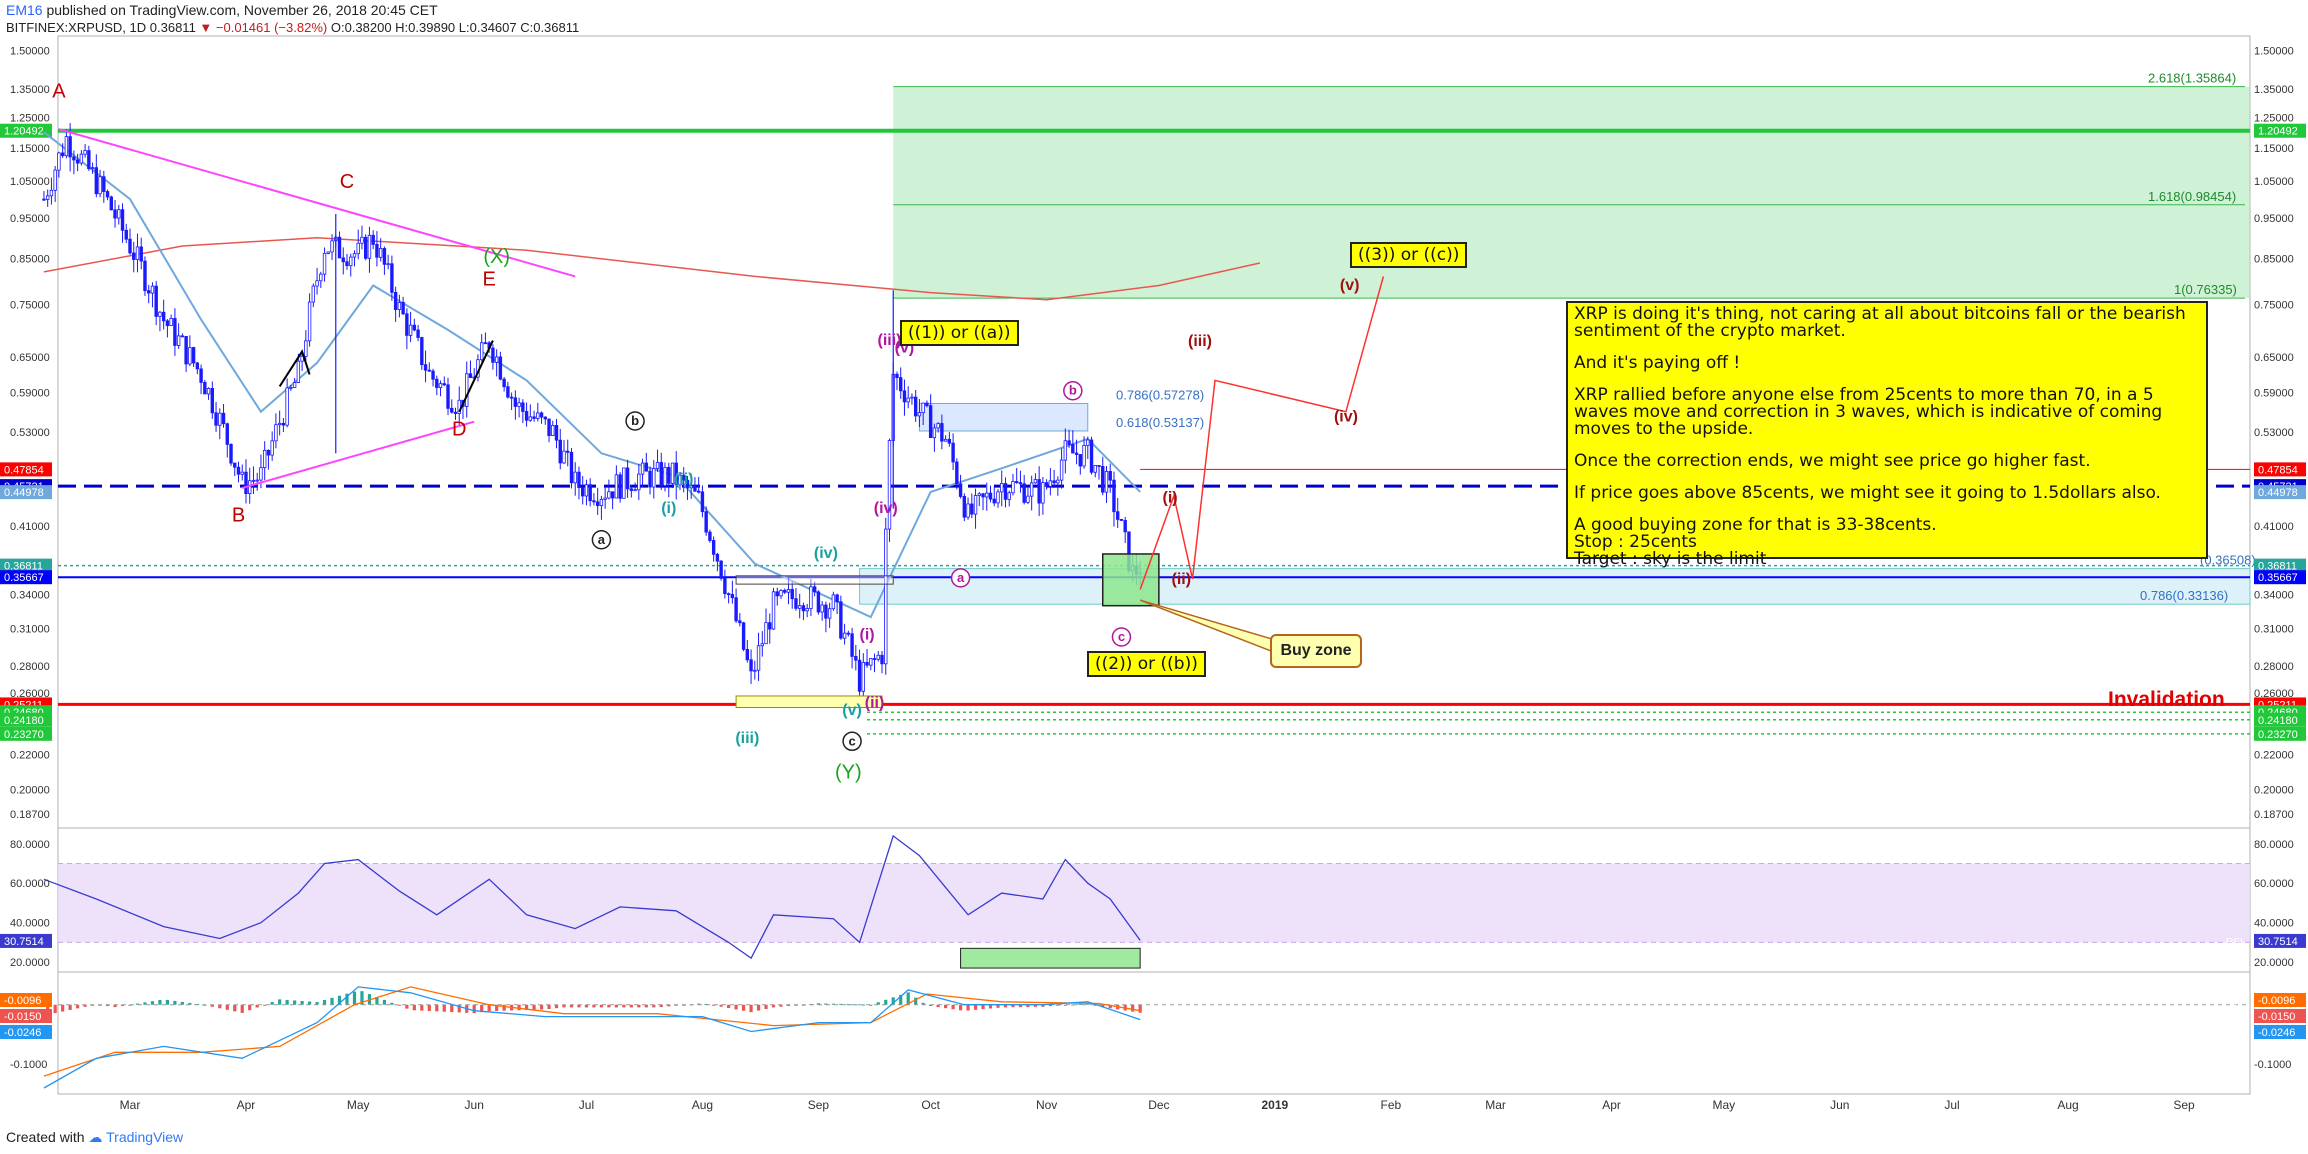  Describe the element at coordinates (2192, 196) in the screenshot. I see `fib-label: 1.618(0.98454)` at that location.